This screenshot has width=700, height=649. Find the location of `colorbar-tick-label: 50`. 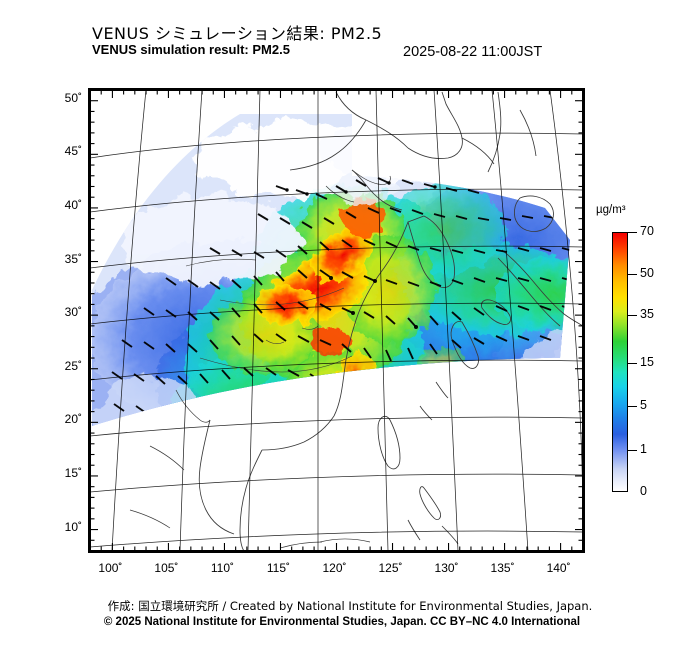

colorbar-tick-label: 50 is located at coordinates (647, 273).